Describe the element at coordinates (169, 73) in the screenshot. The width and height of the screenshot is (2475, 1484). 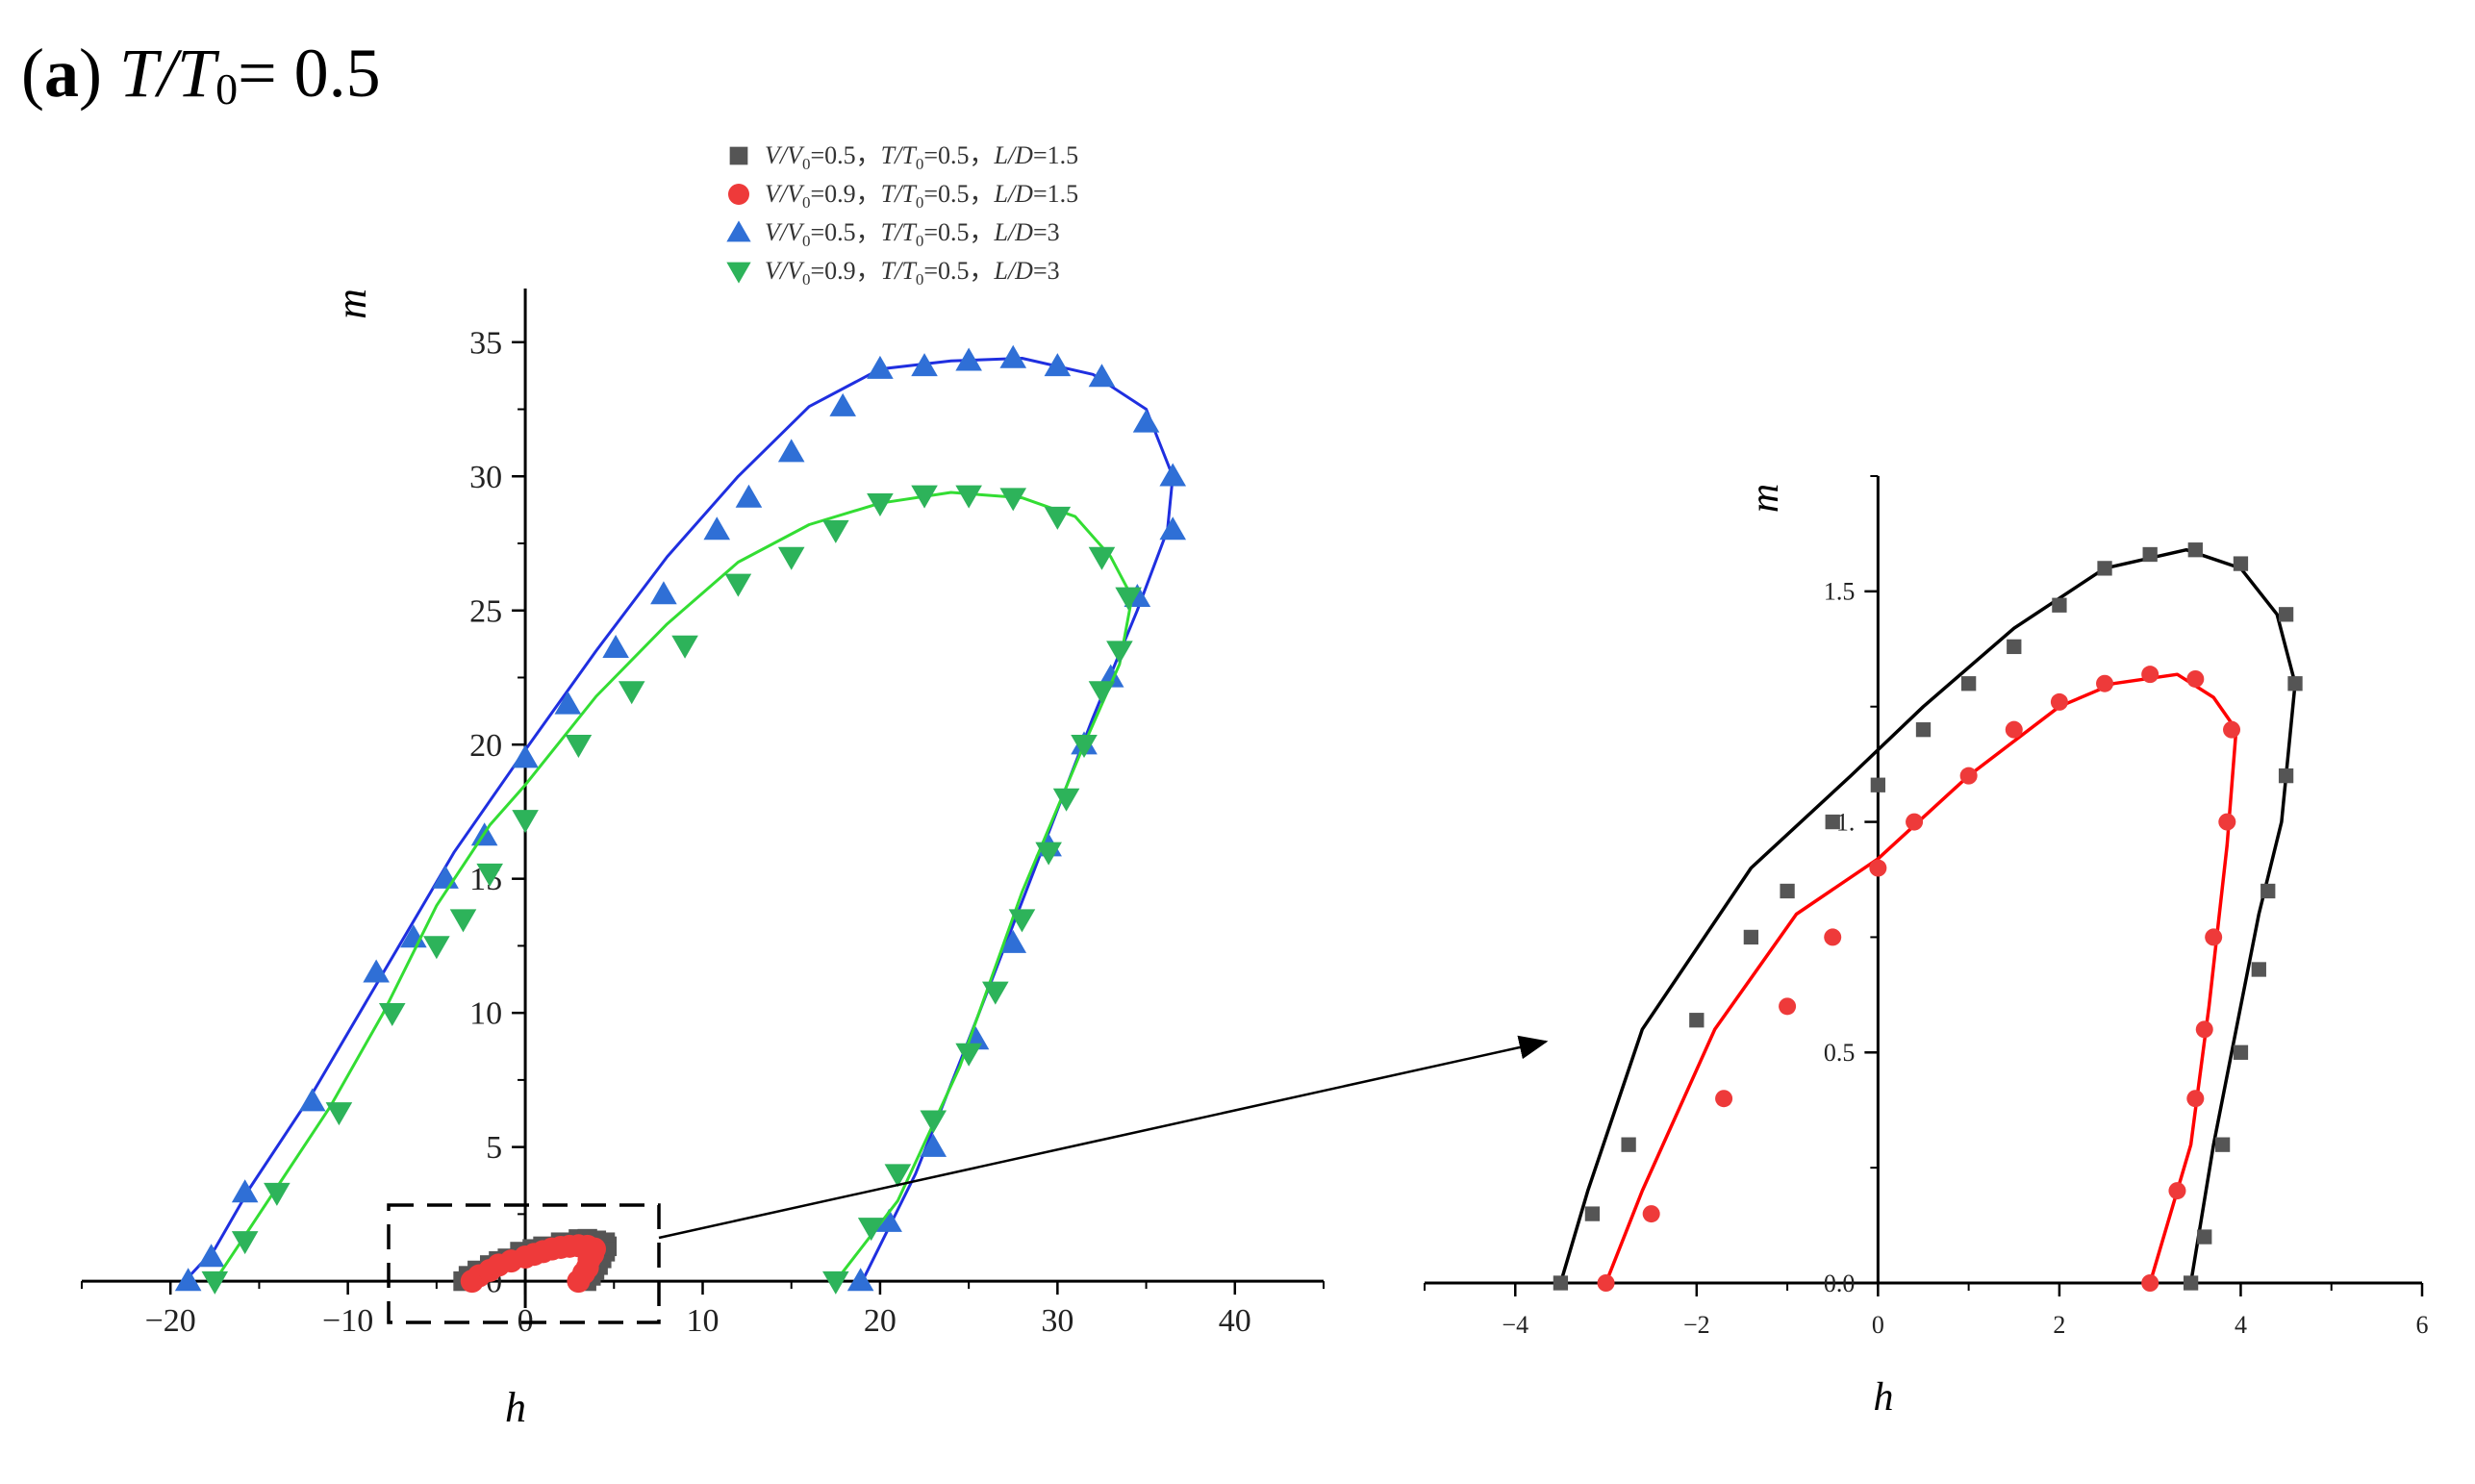
I see `panel-label-quantity: T/T` at that location.